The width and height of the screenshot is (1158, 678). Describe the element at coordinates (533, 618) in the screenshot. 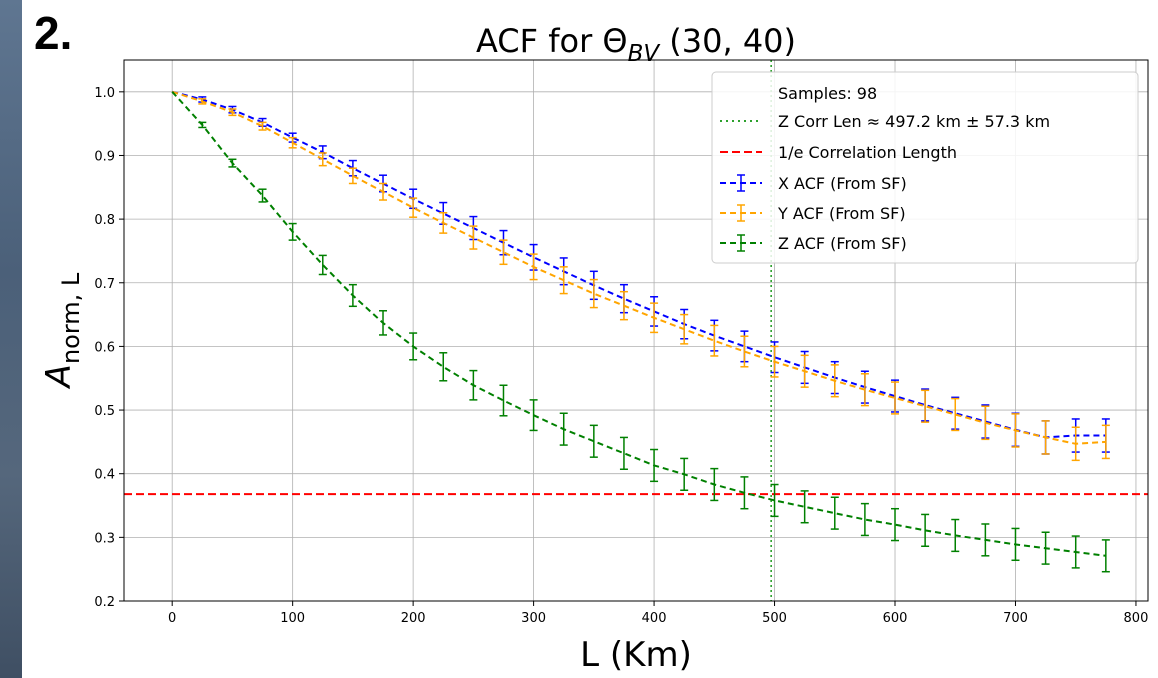

I see `x-tick-label: 300` at that location.